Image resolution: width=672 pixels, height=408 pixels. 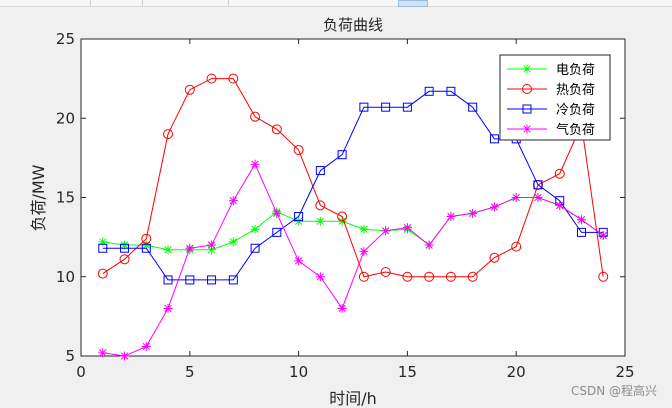 I want to click on legend-label: 热负荷, so click(x=575, y=90).